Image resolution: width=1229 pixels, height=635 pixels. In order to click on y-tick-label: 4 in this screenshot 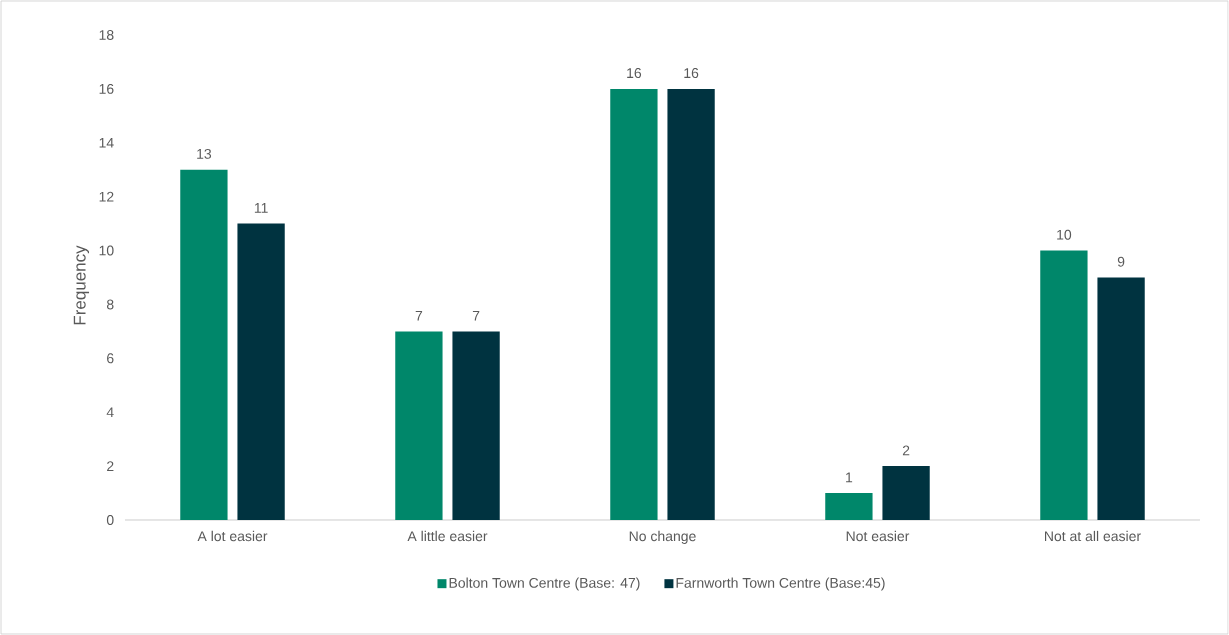, I will do `click(110, 412)`.